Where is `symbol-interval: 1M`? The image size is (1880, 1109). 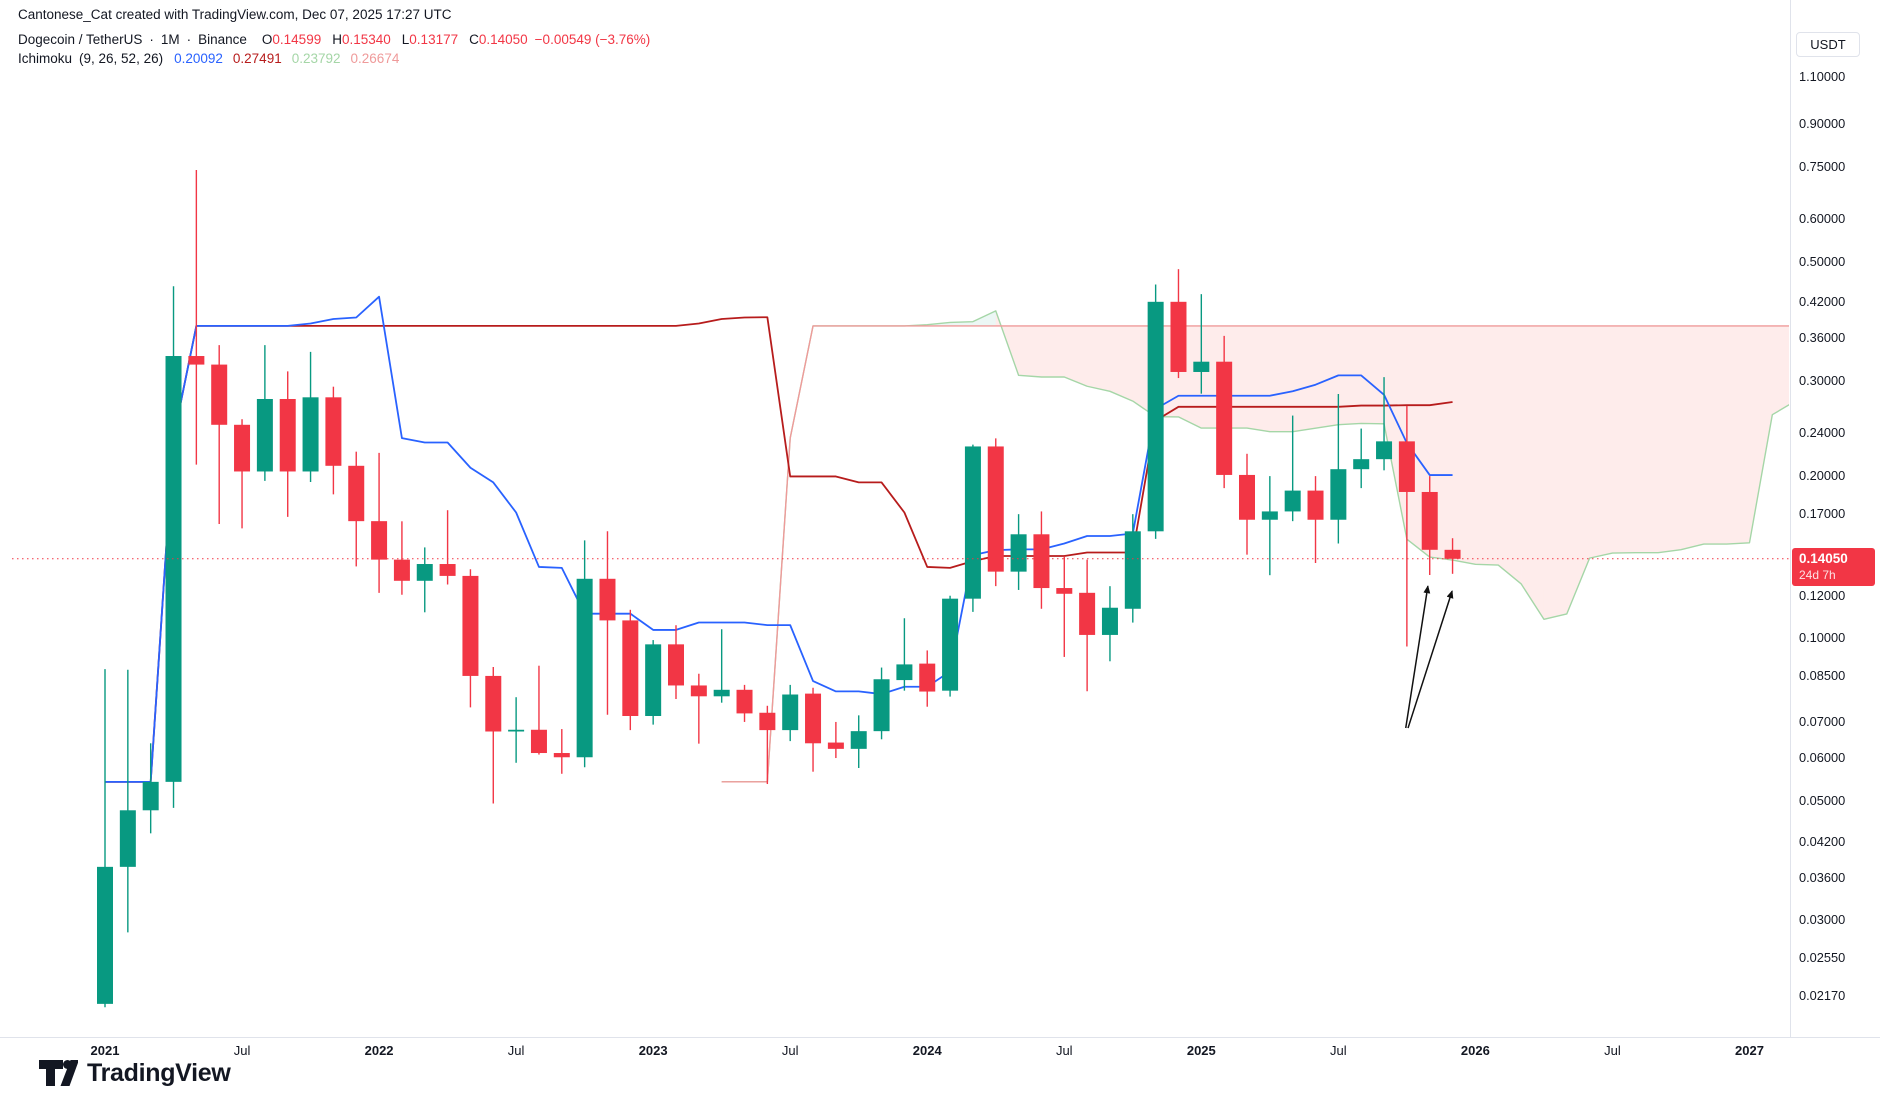
symbol-interval: 1M is located at coordinates (170, 39).